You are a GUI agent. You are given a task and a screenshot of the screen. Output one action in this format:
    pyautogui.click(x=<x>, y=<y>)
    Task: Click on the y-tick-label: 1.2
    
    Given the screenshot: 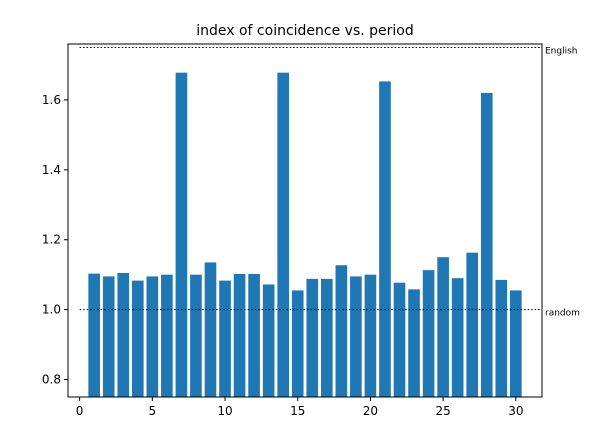 What is the action you would take?
    pyautogui.click(x=51, y=240)
    